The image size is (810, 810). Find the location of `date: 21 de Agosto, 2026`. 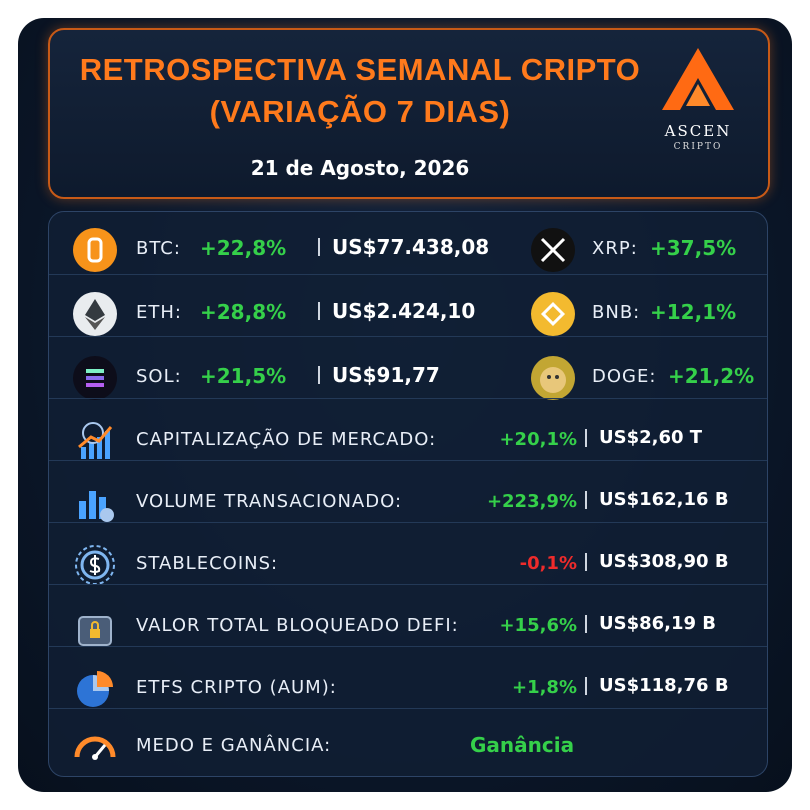

date: 21 de Agosto, 2026 is located at coordinates (360, 168).